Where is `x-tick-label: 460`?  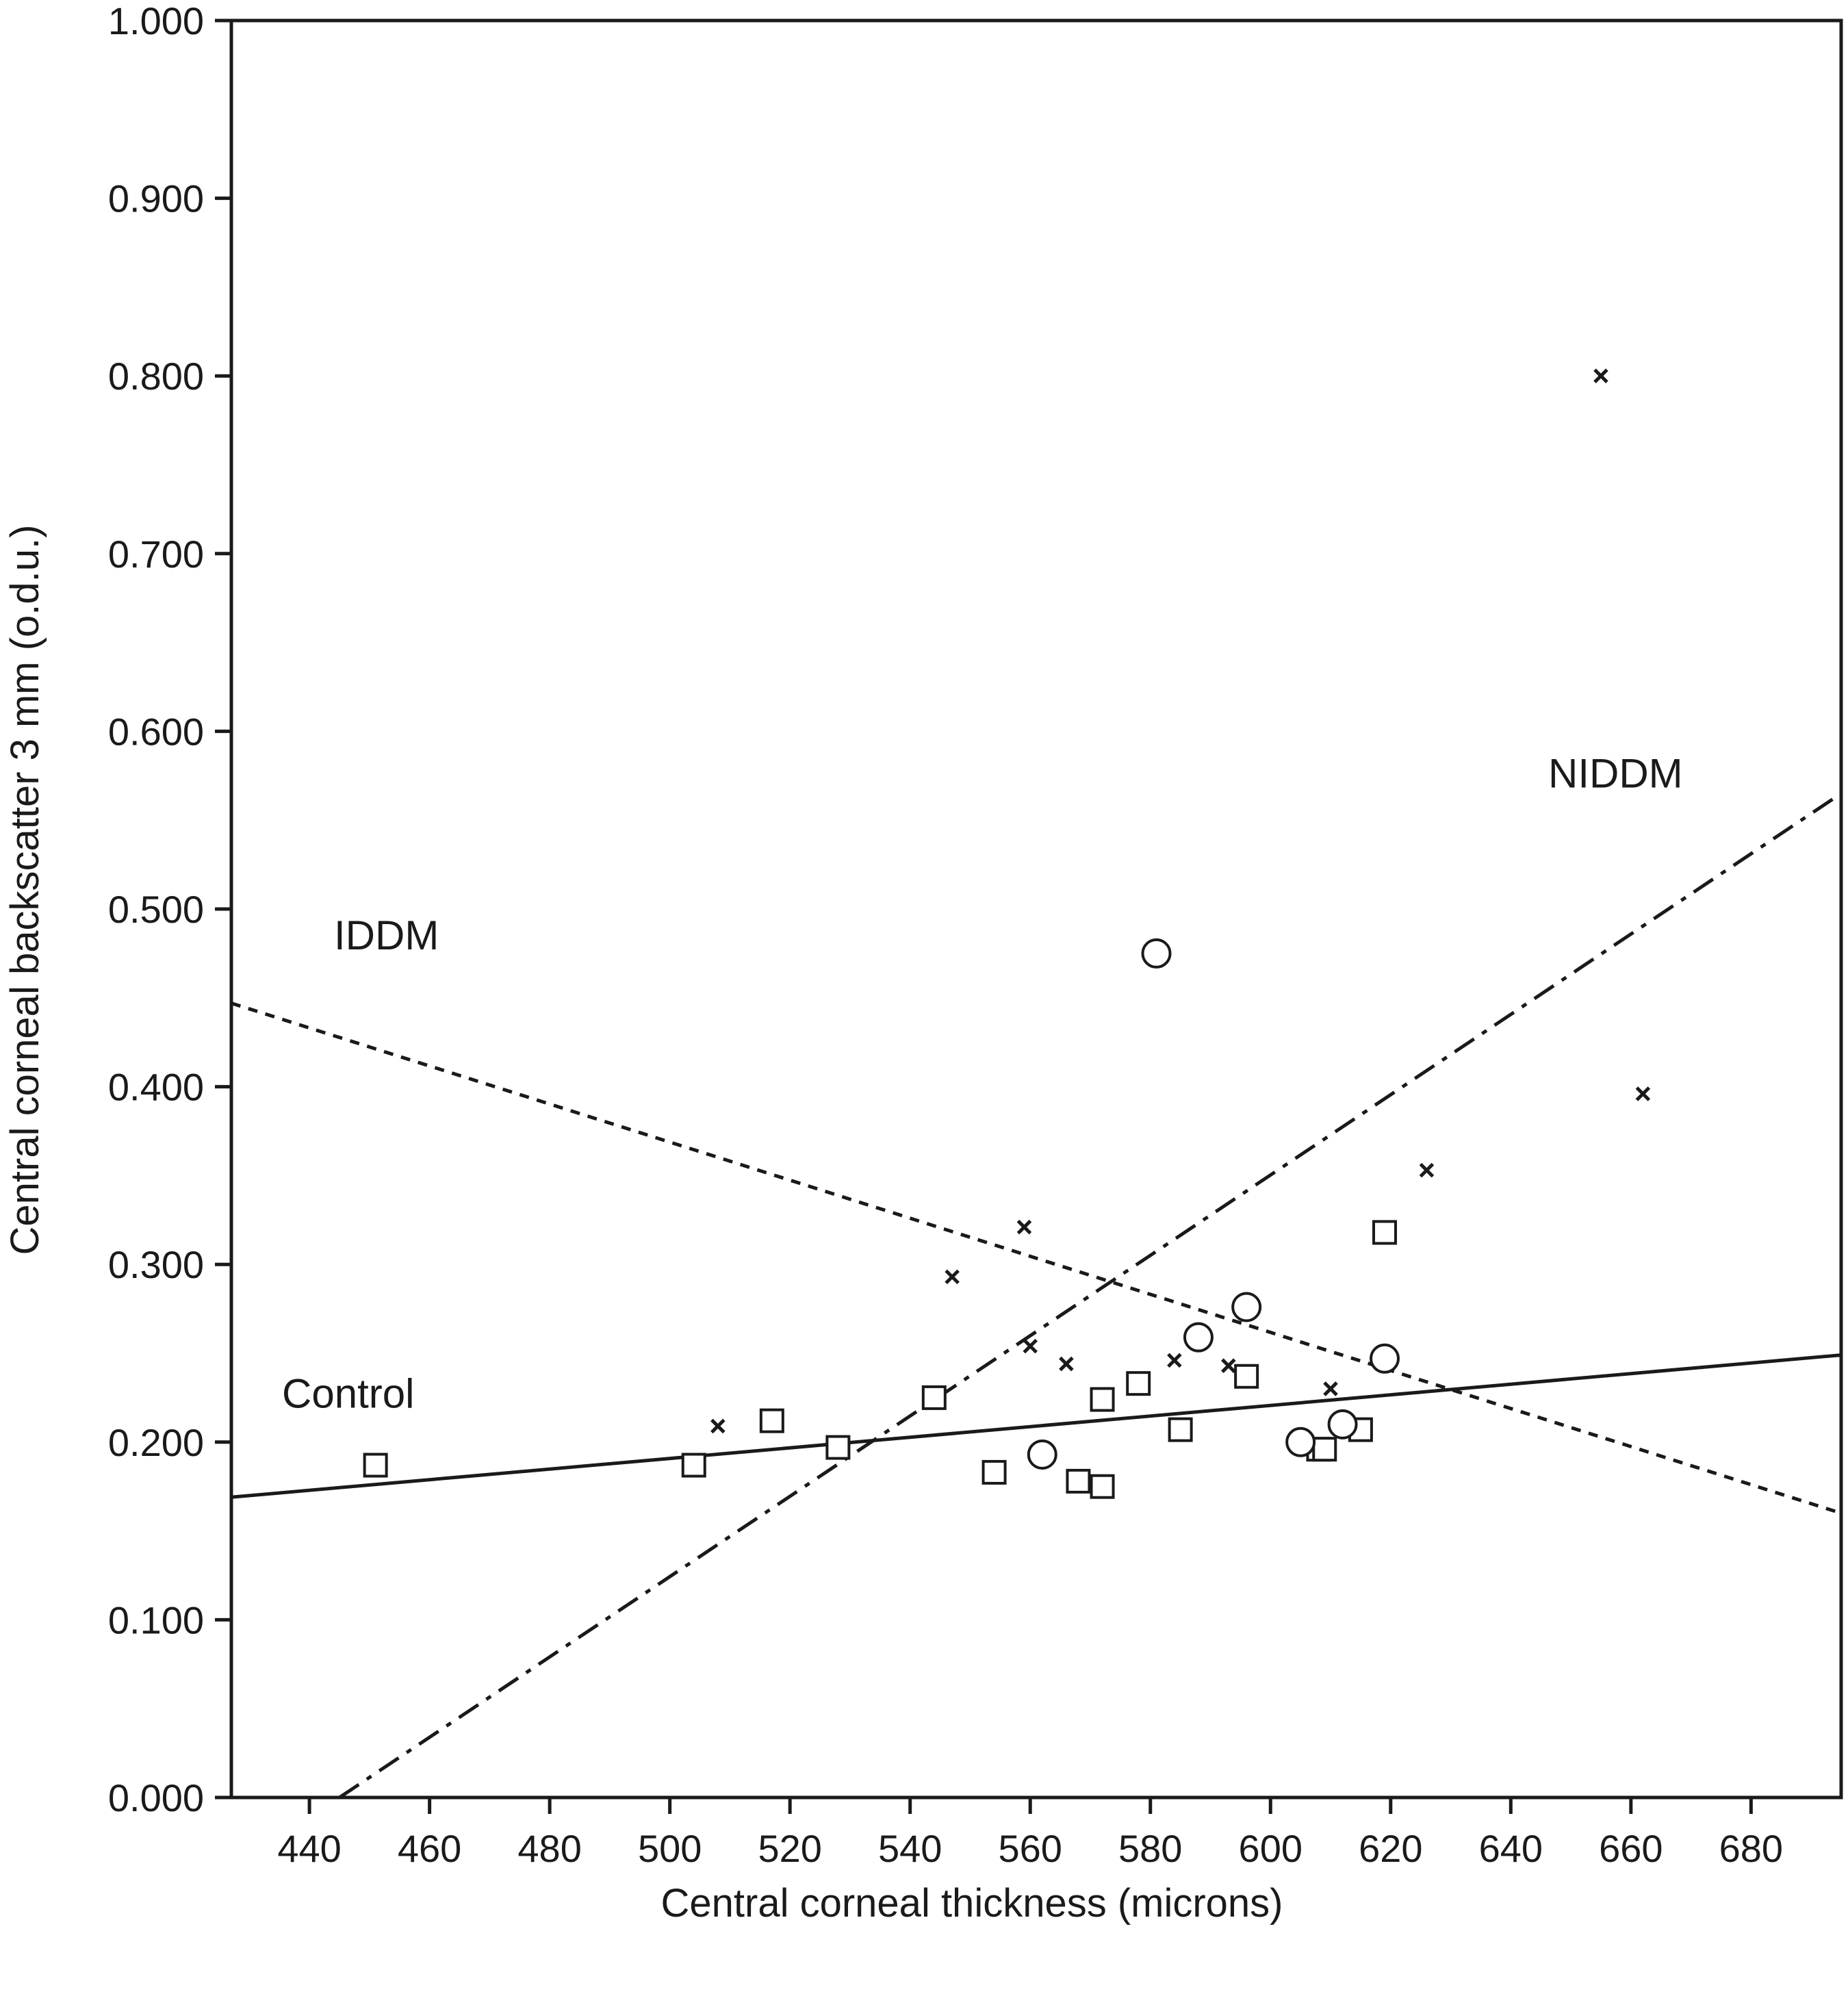 x-tick-label: 460 is located at coordinates (429, 1848).